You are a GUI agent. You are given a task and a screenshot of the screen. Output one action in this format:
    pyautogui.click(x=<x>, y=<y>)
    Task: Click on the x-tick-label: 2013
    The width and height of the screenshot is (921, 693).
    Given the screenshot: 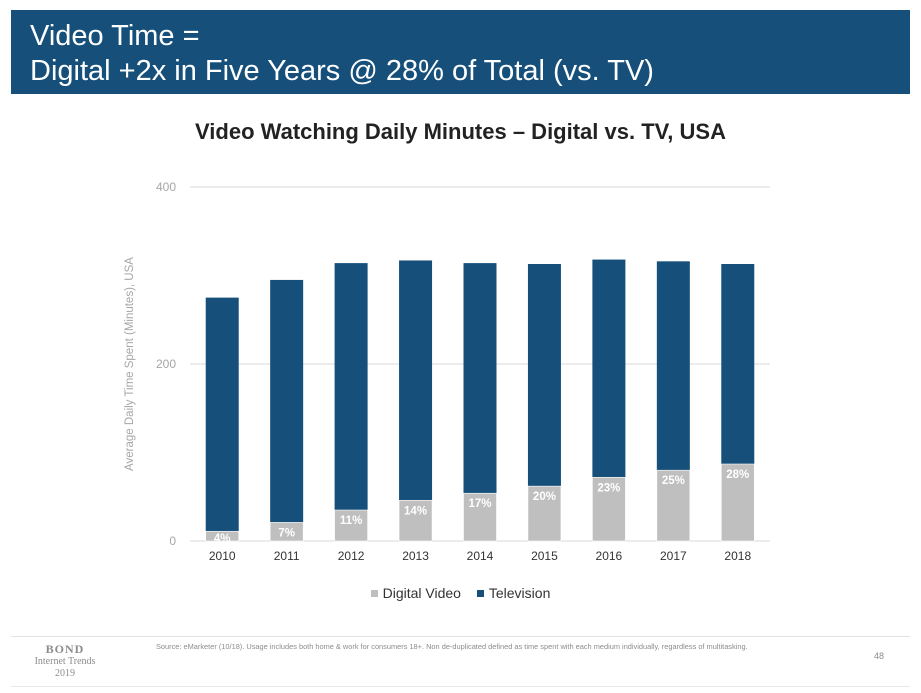 What is the action you would take?
    pyautogui.click(x=415, y=556)
    